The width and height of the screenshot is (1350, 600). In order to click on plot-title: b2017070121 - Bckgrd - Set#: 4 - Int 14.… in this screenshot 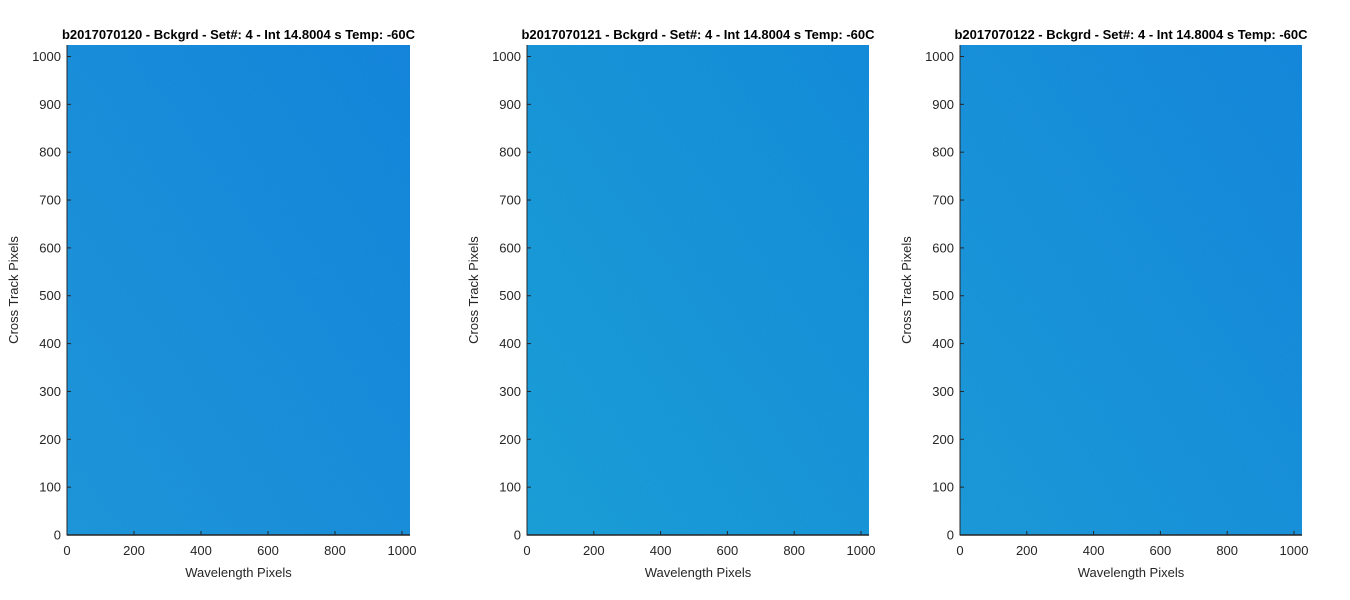, I will do `click(698, 34)`.